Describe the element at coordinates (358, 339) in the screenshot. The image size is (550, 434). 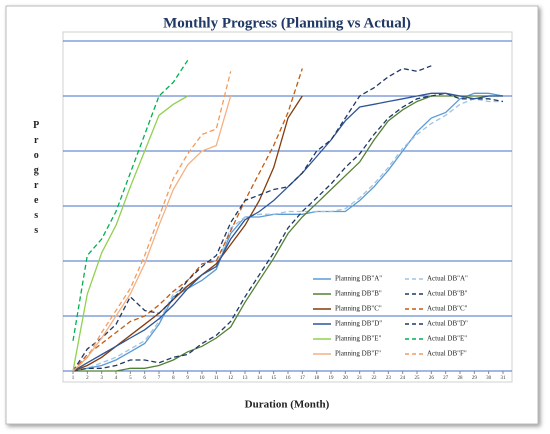
I see `legend-label: Planning DB"E"` at that location.